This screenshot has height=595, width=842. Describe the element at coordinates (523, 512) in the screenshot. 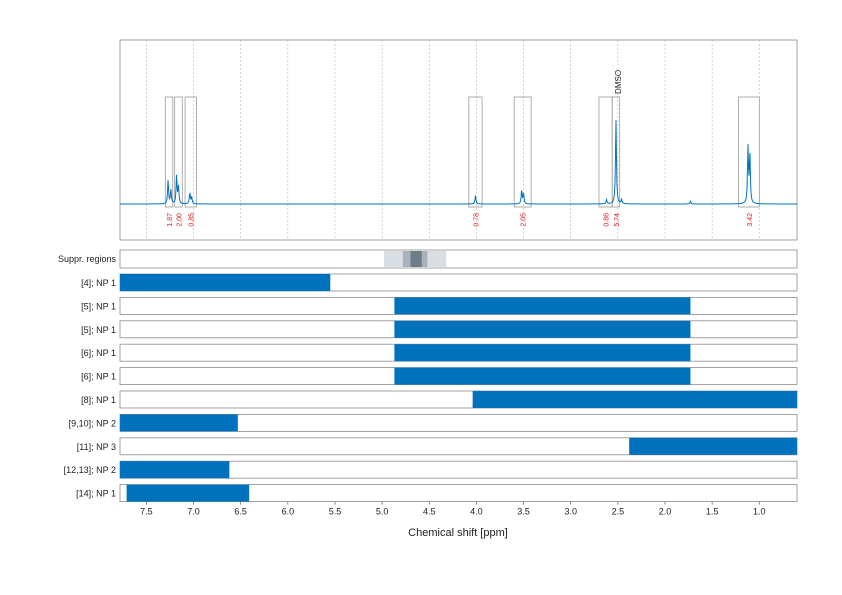

I see `x-tick-label: 3.5` at that location.